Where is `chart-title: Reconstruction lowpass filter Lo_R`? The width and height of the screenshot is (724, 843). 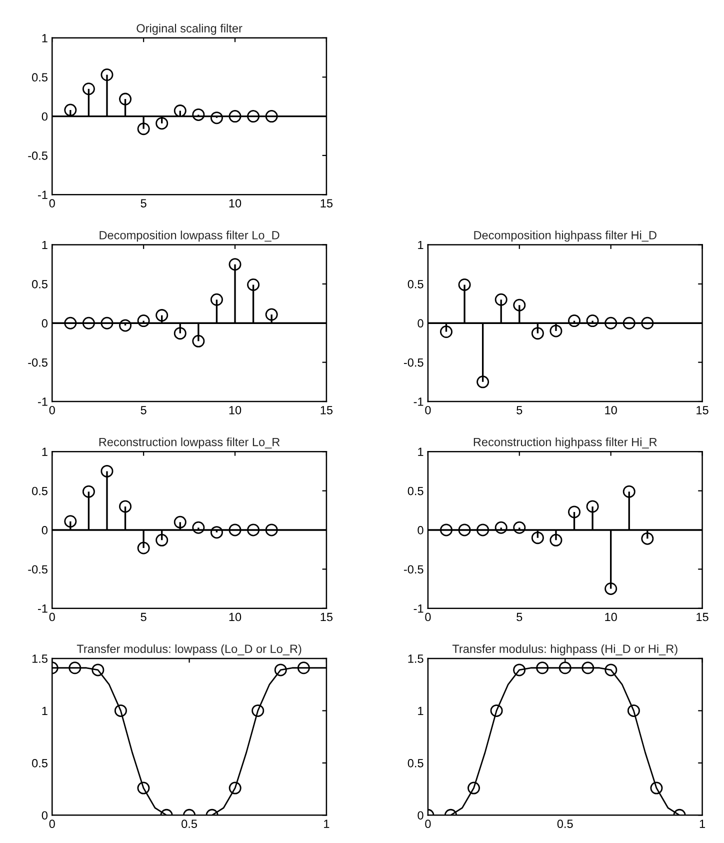 chart-title: Reconstruction lowpass filter Lo_R is located at coordinates (189, 443).